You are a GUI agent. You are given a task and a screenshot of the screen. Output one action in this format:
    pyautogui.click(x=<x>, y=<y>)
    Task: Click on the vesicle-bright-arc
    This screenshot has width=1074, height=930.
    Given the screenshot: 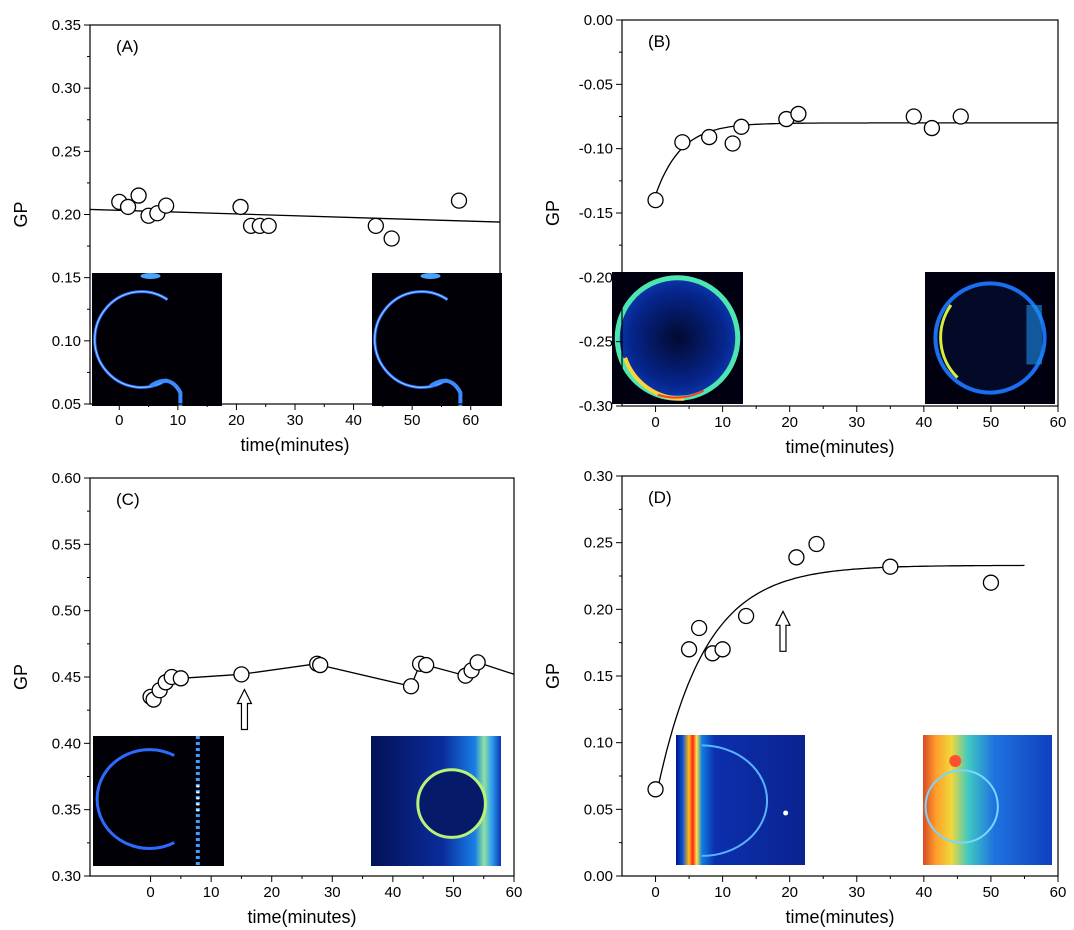 What is the action you would take?
    pyautogui.click(x=949, y=341)
    